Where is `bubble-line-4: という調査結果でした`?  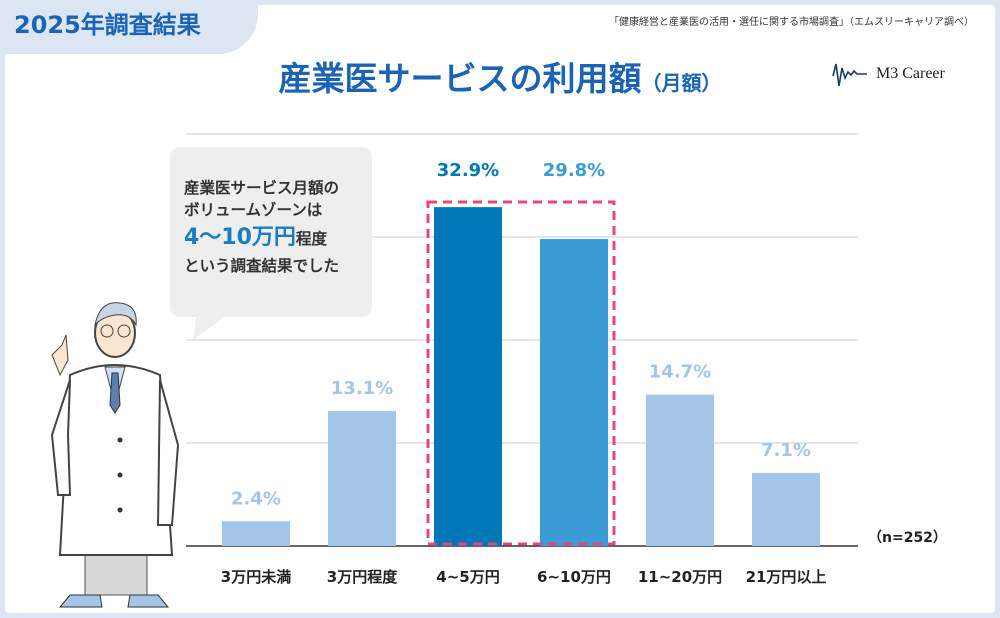 bubble-line-4: という調査結果でした is located at coordinates (262, 266).